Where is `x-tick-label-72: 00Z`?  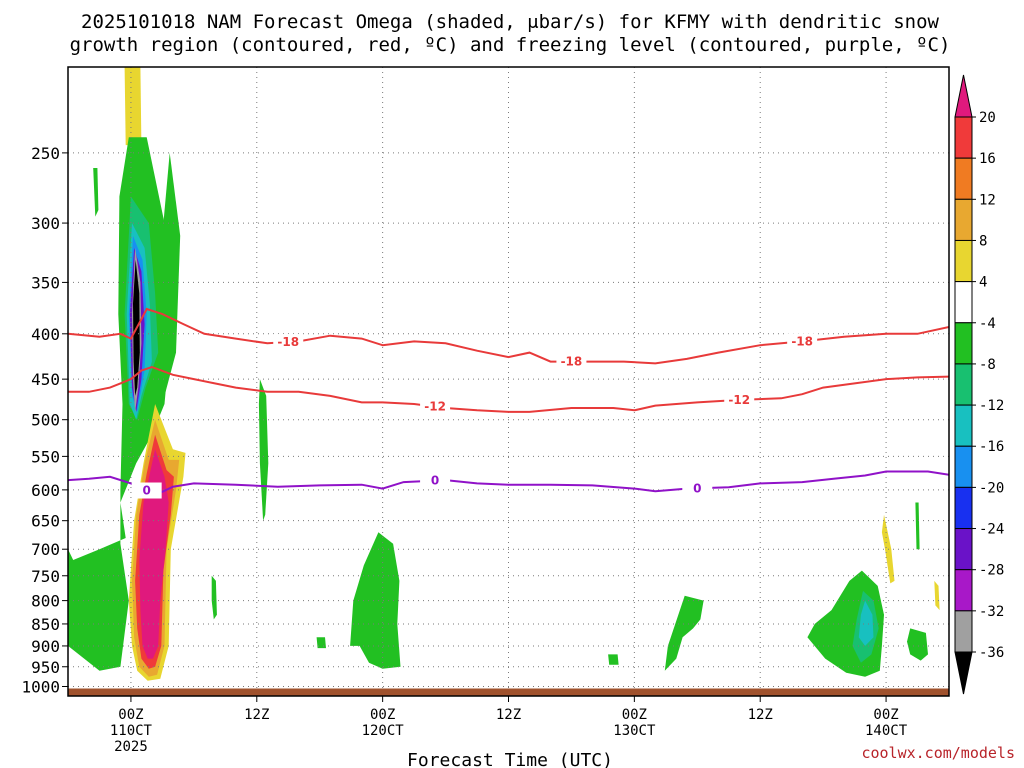 x-tick-label-72: 00Z is located at coordinates (885, 715).